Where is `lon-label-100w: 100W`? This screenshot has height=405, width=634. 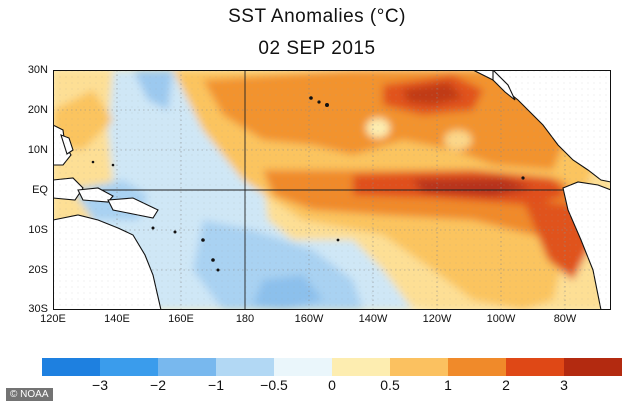 lon-label-100w: 100W is located at coordinates (501, 319).